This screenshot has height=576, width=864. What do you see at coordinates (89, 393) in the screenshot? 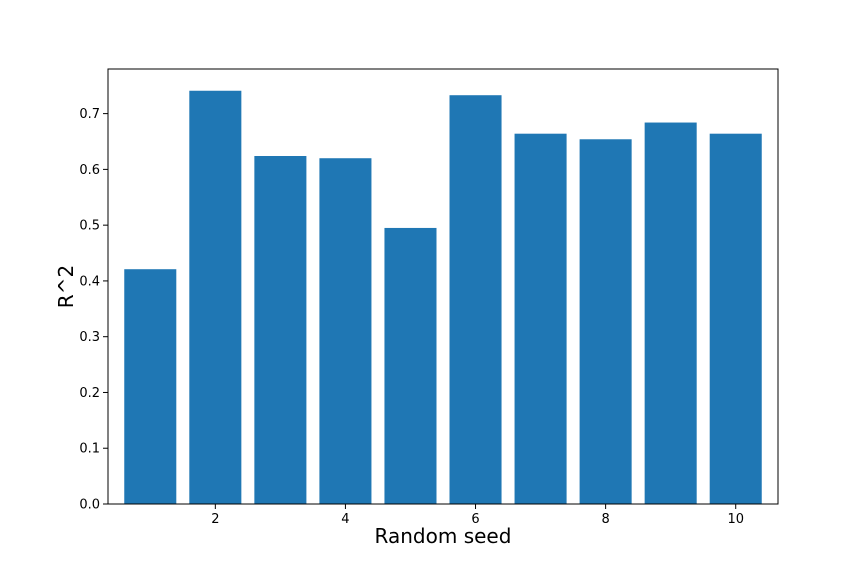
I see `y-tick-label: 0.2` at bounding box center [89, 393].